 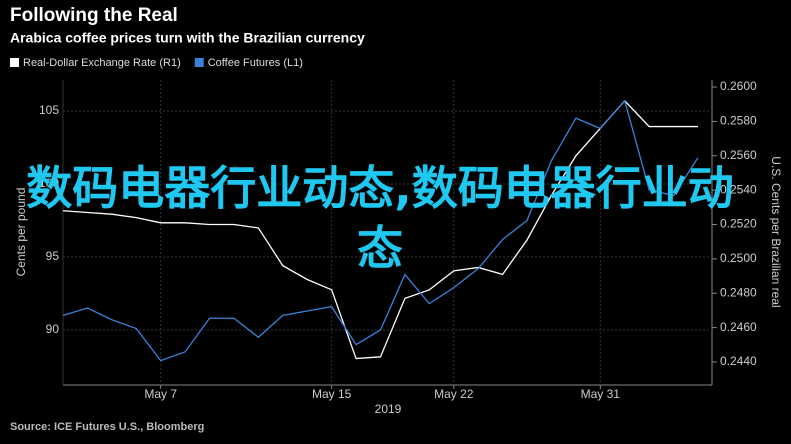 I want to click on x-tick-label: May 7, so click(x=160, y=394).